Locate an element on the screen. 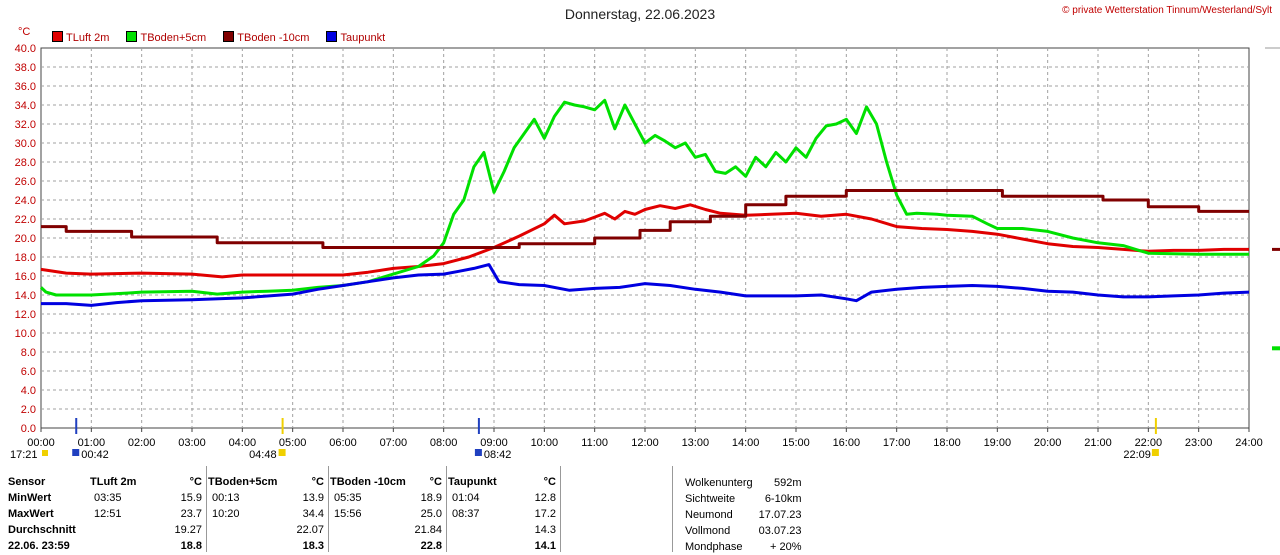 The width and height of the screenshot is (1280, 555). sun-left-icon is located at coordinates (45, 453).